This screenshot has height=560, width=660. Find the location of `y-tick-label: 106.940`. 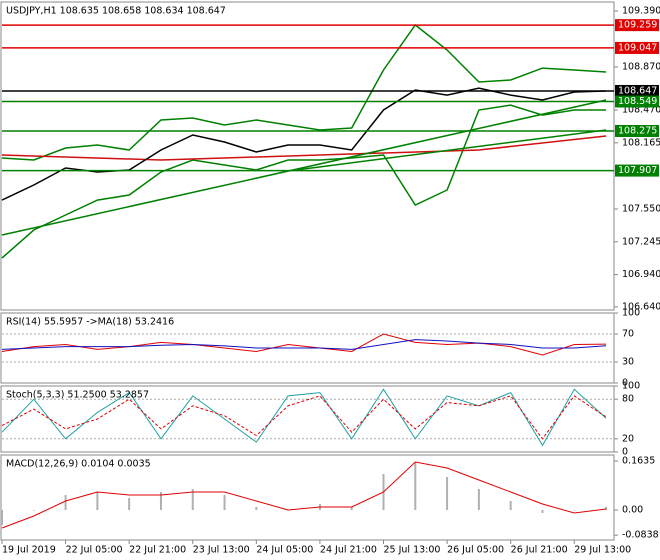

y-tick-label: 106.940 is located at coordinates (641, 274).